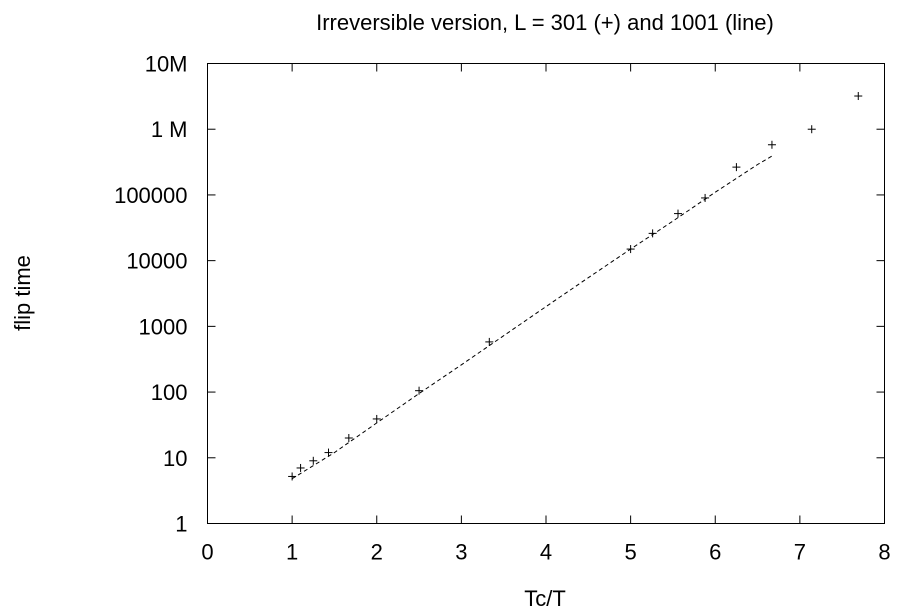 The height and width of the screenshot is (615, 899). What do you see at coordinates (166, 64) in the screenshot?
I see `y-tick-label: 10M` at bounding box center [166, 64].